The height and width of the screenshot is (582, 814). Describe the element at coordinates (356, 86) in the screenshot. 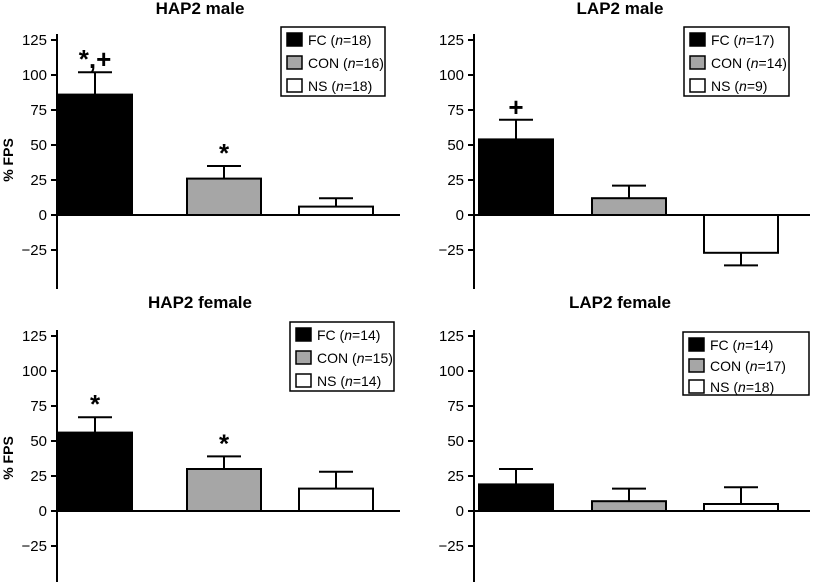

I see `legend-n-count: =18` at that location.